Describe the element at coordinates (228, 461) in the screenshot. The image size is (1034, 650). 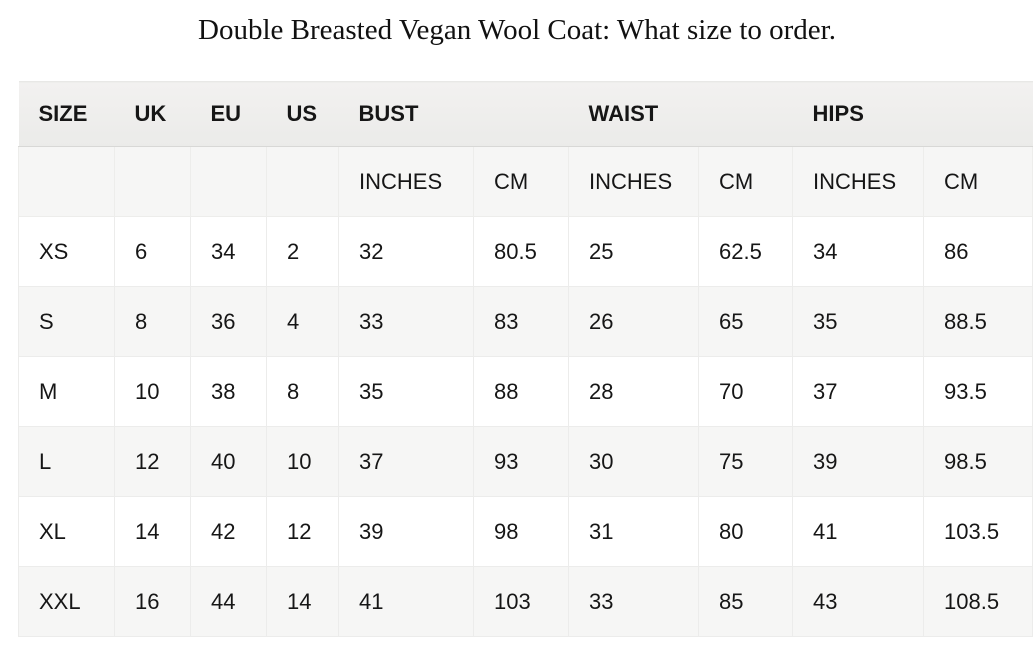
I see `measurement-cell: 40` at that location.